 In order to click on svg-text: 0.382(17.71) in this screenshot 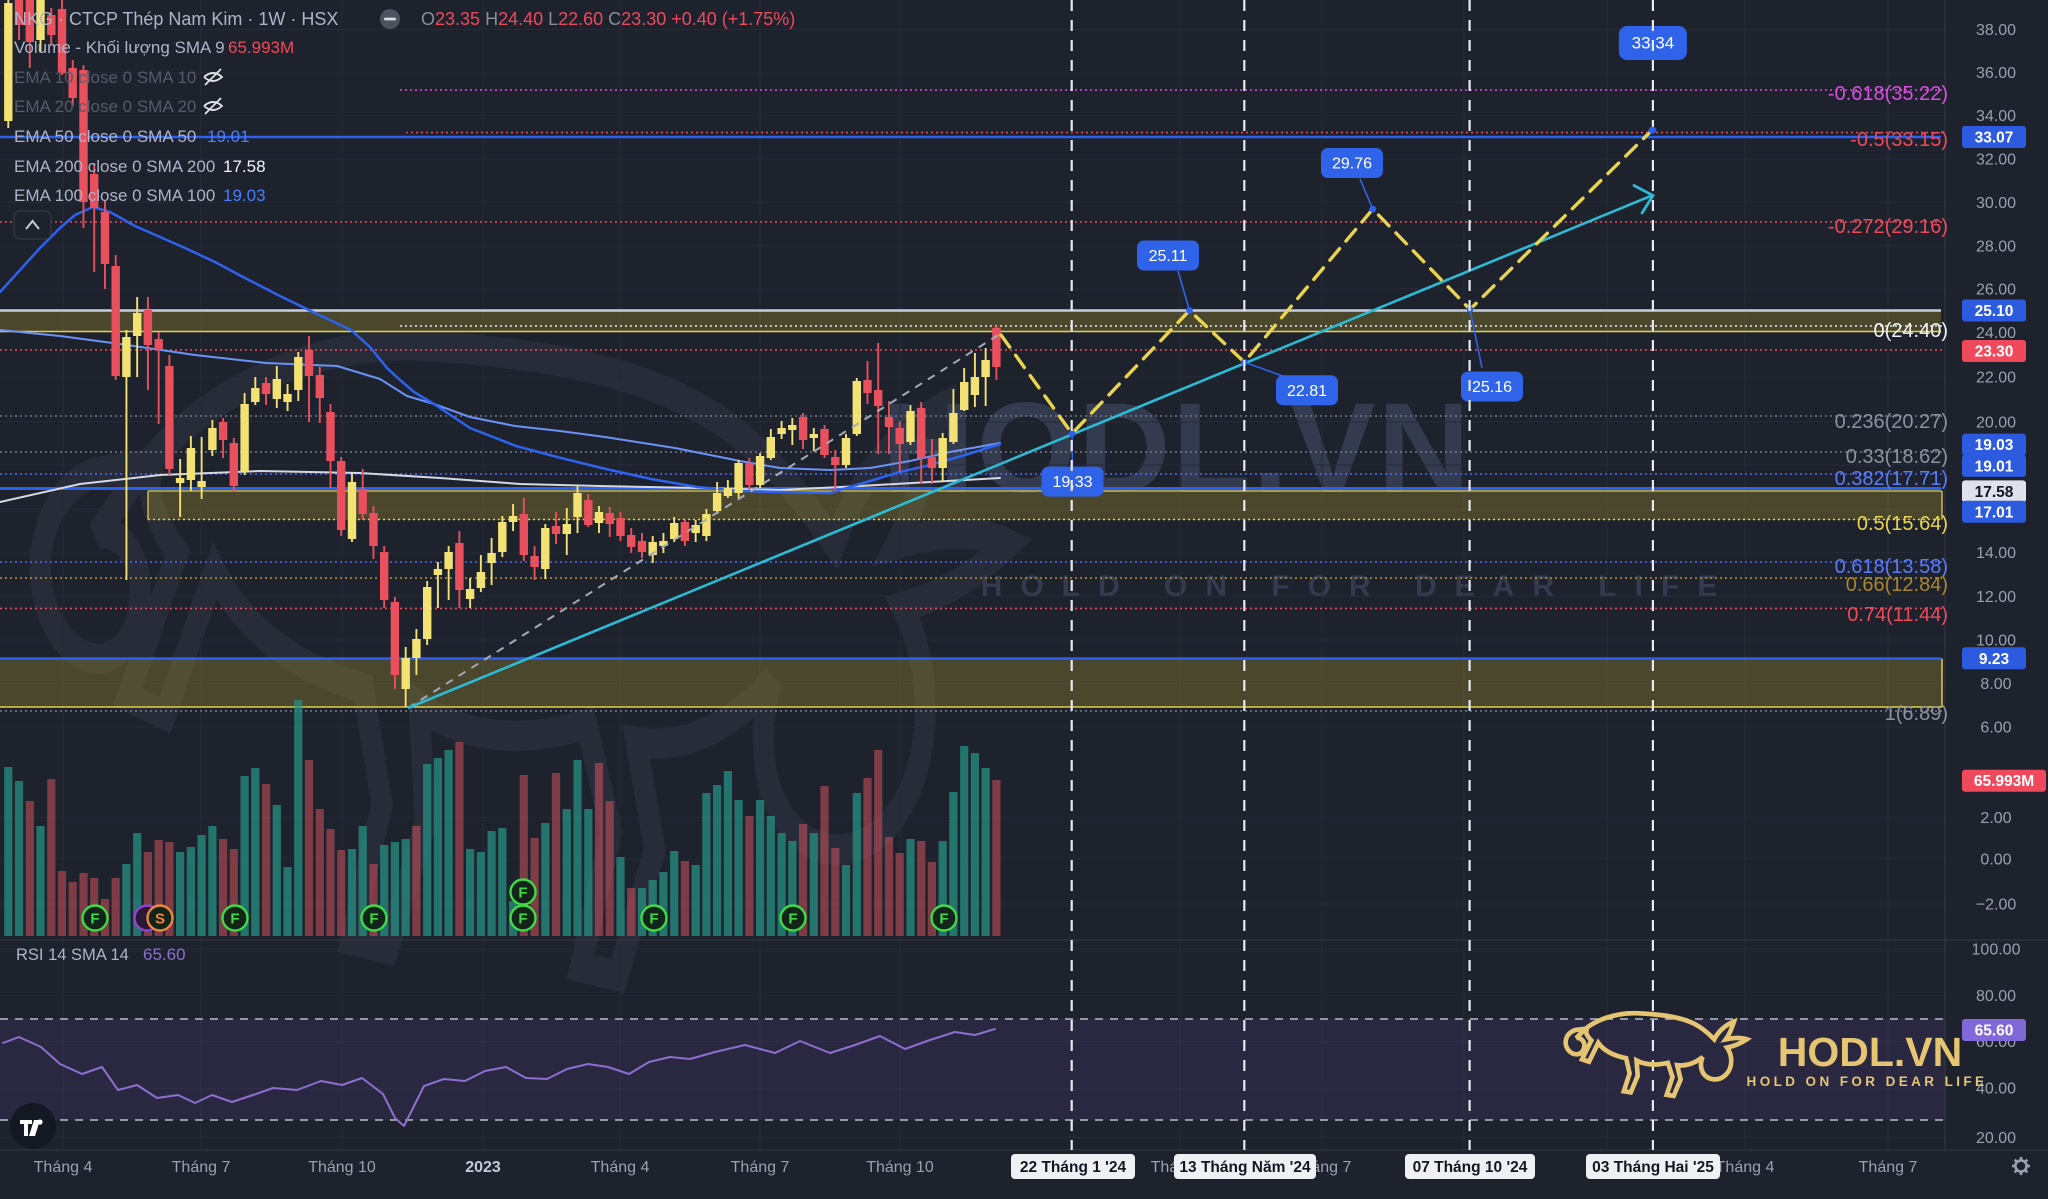, I will do `click(1891, 479)`.